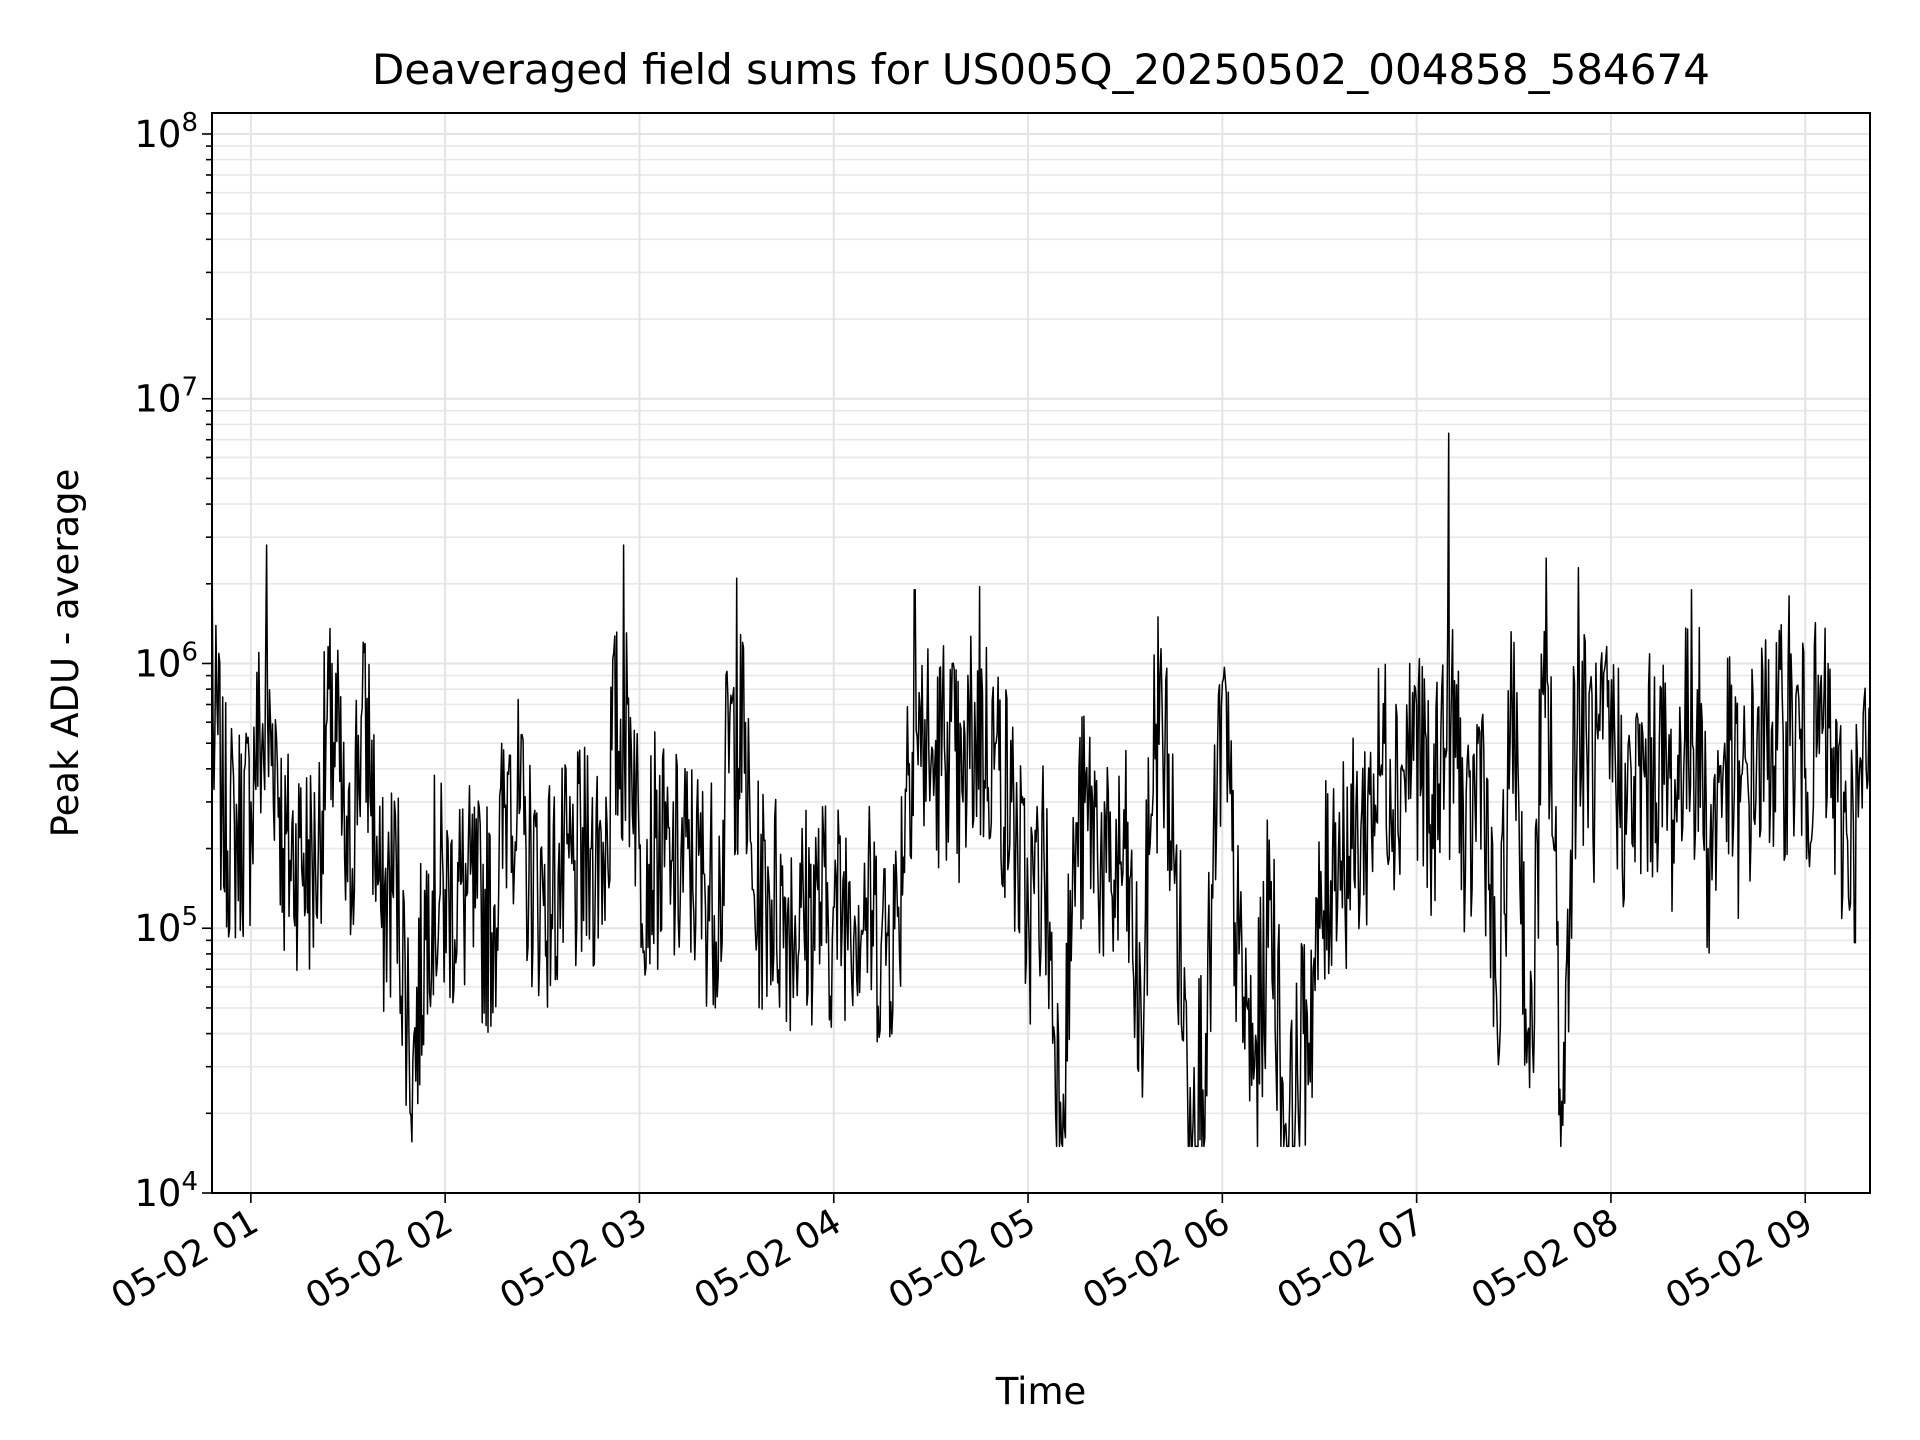 The width and height of the screenshot is (1920, 1440). Describe the element at coordinates (166, 132) in the screenshot. I see `y-tick-label: 108` at that location.